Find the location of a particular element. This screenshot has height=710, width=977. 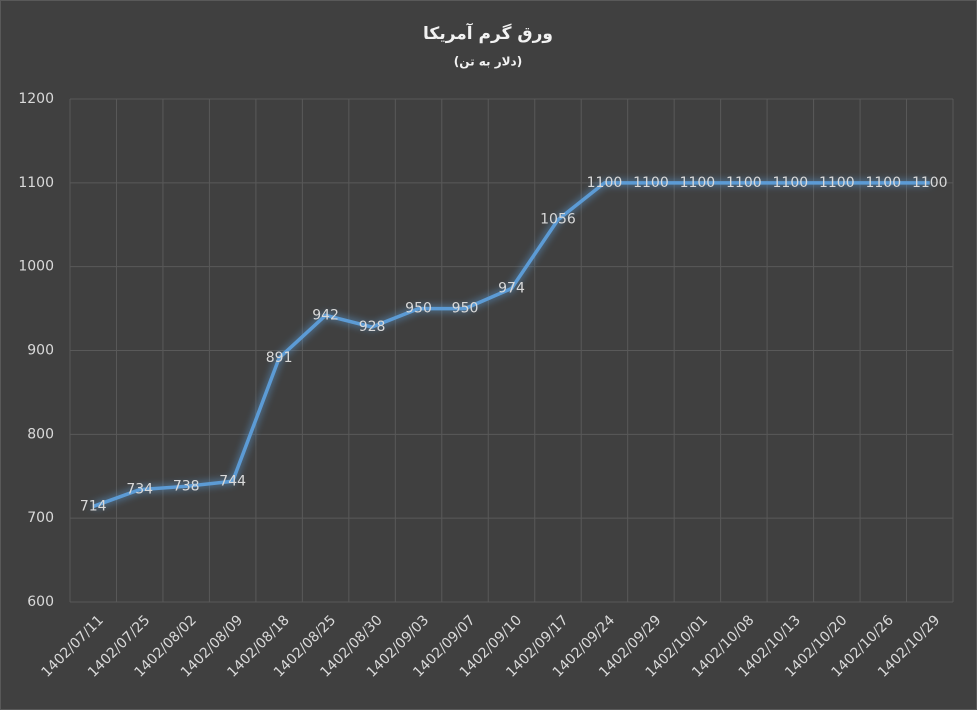

data-label: 1056 is located at coordinates (558, 220).